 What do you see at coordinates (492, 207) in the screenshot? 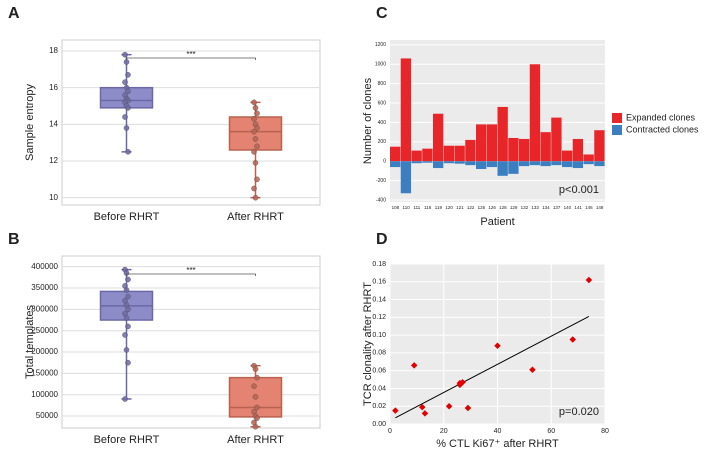
I see `x-tick-label: 126` at bounding box center [492, 207].